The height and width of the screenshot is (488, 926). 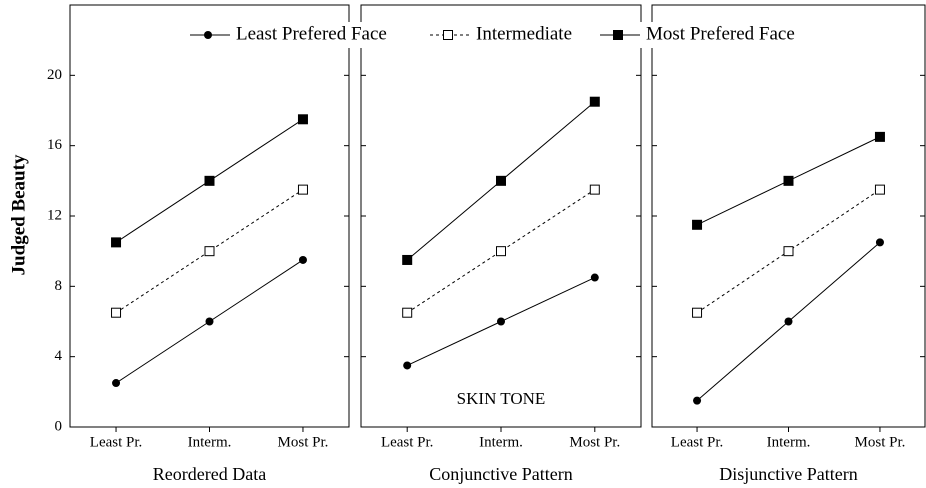 I want to click on y-tick-label: 16, so click(x=55, y=145).